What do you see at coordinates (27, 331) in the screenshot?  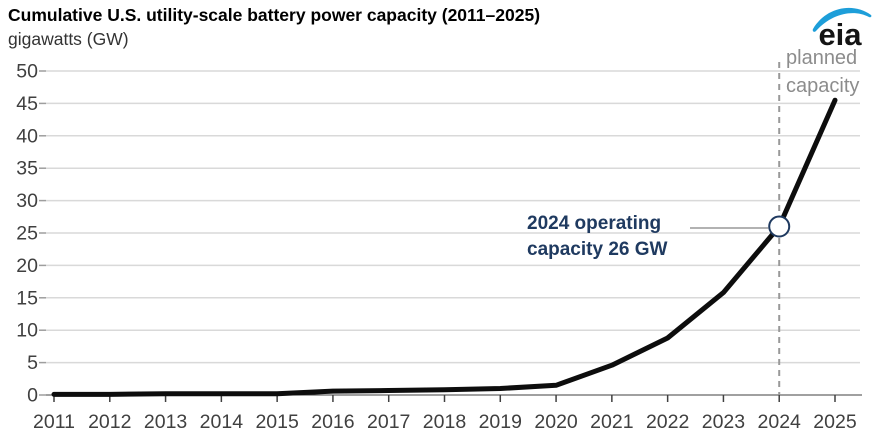 I see `y-tick-label: 10` at bounding box center [27, 331].